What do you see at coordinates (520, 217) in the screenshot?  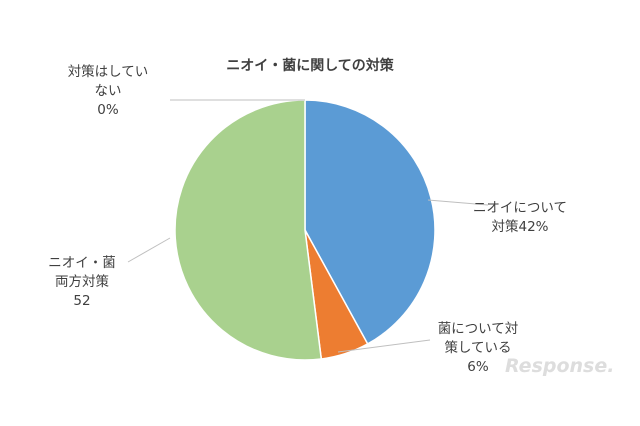 I see `slice-label-0: ニオイについて対策42%` at bounding box center [520, 217].